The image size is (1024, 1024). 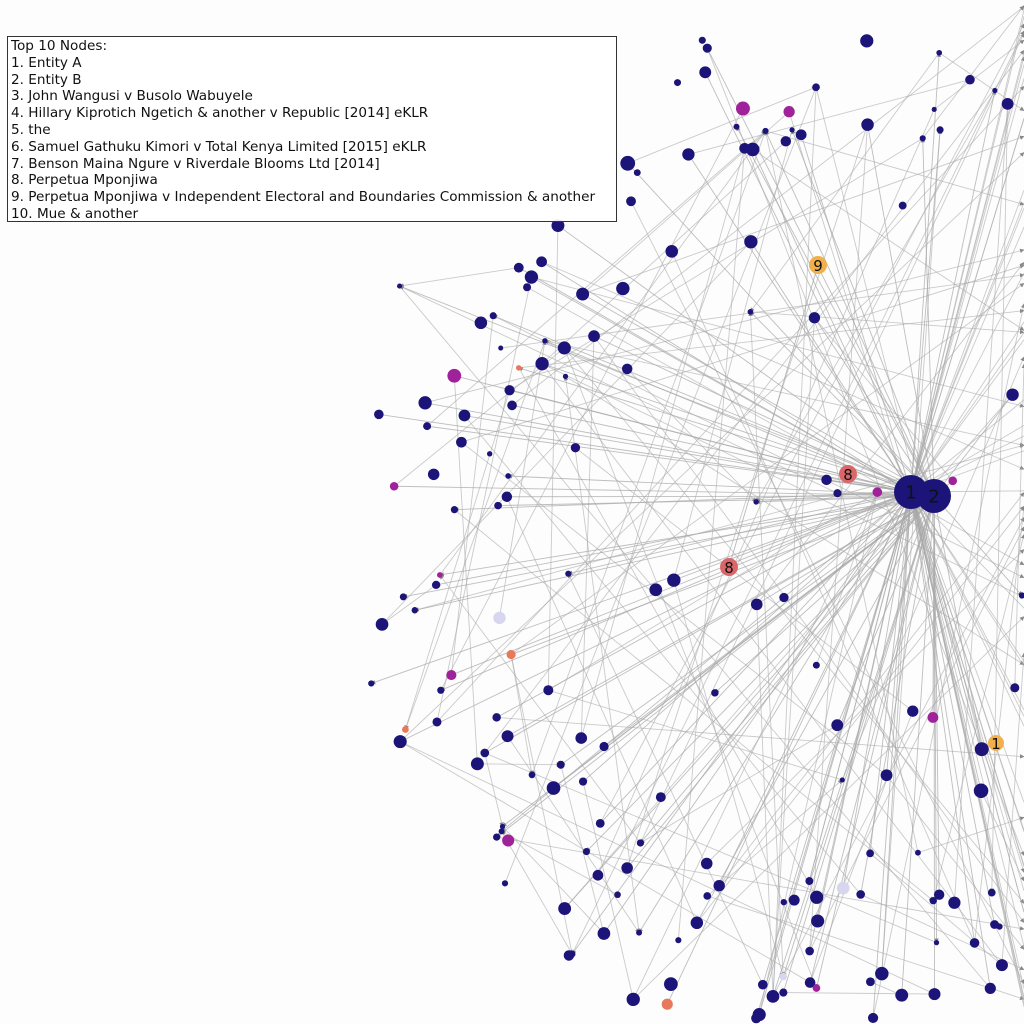 I want to click on node-label: 8, so click(x=729, y=568).